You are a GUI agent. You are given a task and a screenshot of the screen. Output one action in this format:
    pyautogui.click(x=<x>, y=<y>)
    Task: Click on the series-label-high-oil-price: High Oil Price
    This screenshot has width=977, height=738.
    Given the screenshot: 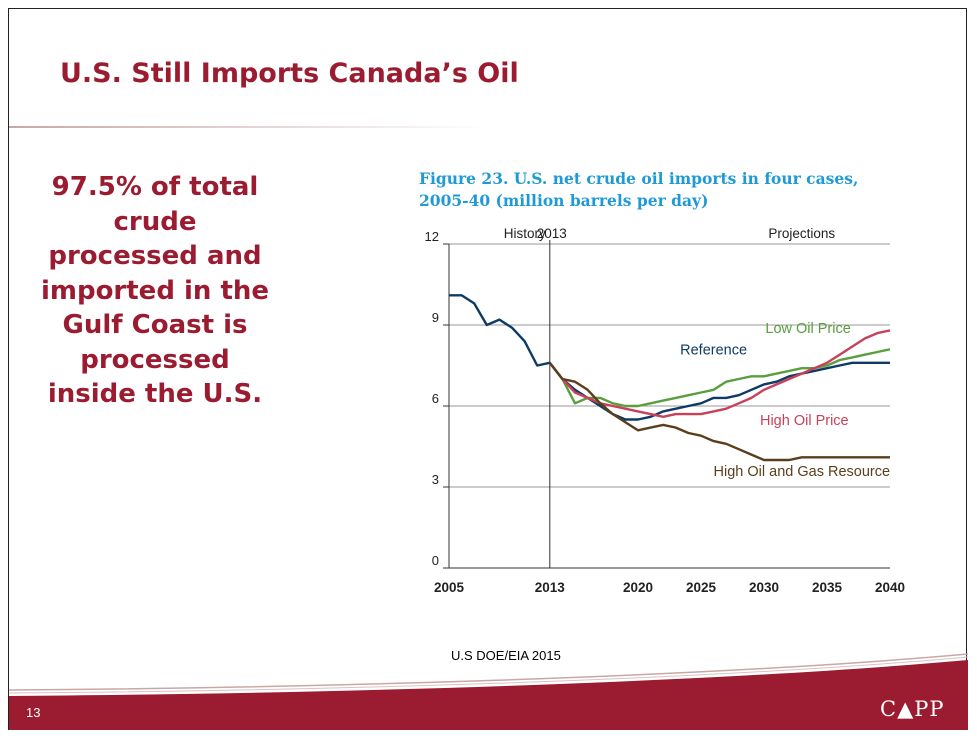 What is the action you would take?
    pyautogui.click(x=804, y=421)
    